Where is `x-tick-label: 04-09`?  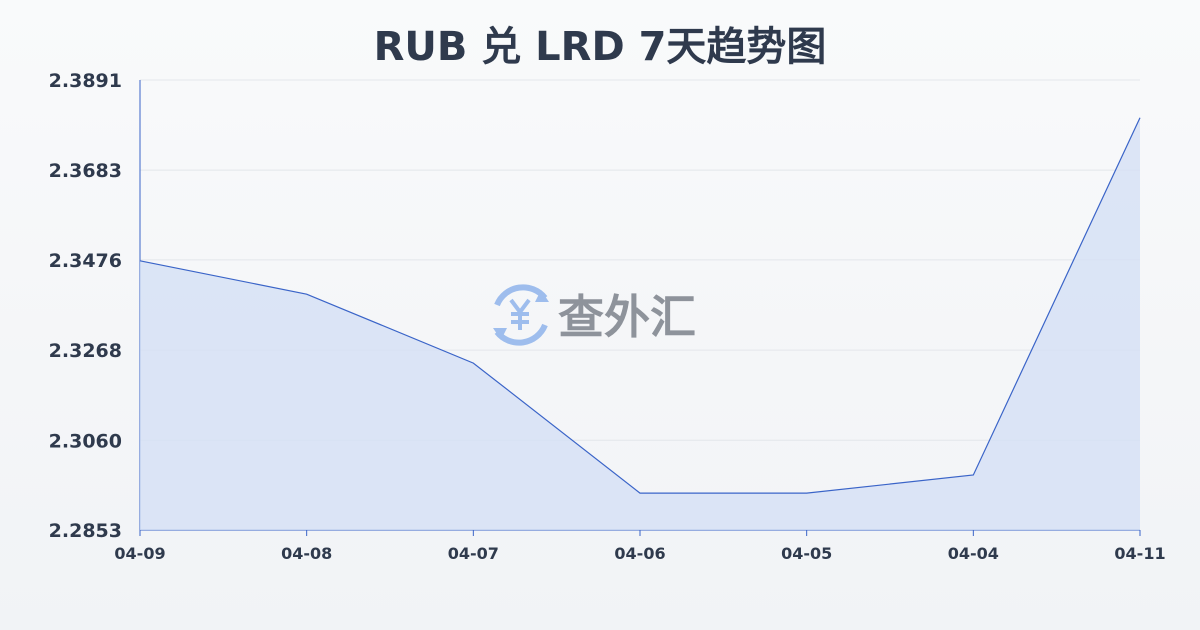
x-tick-label: 04-09 is located at coordinates (139, 553).